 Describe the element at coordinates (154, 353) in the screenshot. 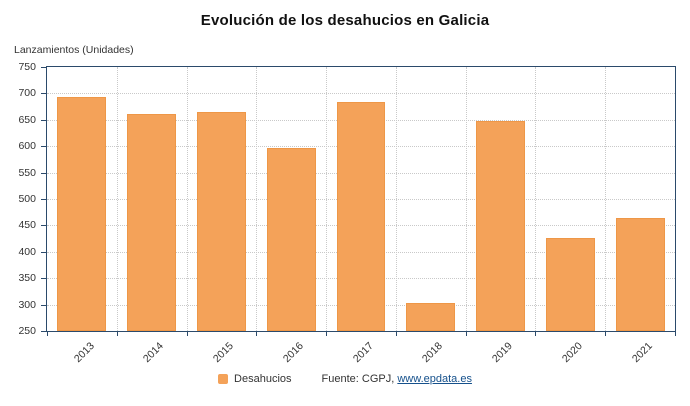

I see `x-tick-label: 2014` at that location.